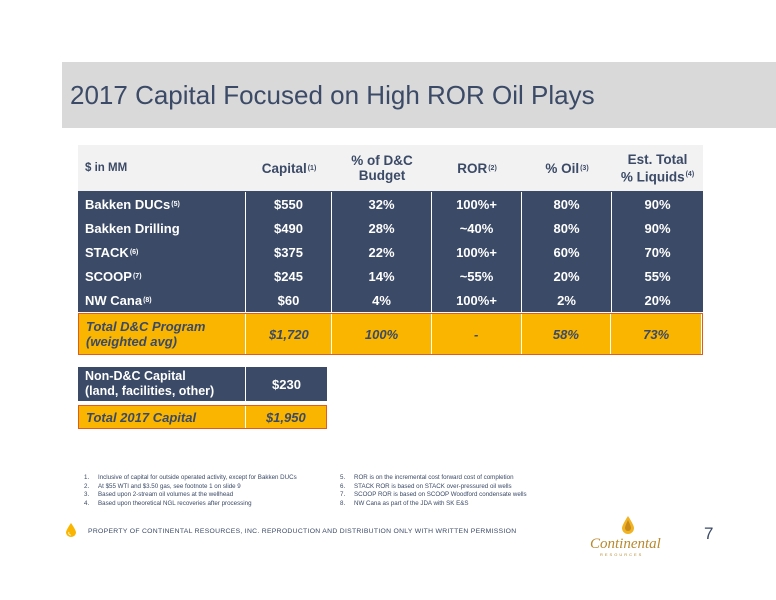 Image resolution: width=776 pixels, height=600 pixels. What do you see at coordinates (567, 168) in the screenshot?
I see `header-oil: % Oil (3)` at bounding box center [567, 168].